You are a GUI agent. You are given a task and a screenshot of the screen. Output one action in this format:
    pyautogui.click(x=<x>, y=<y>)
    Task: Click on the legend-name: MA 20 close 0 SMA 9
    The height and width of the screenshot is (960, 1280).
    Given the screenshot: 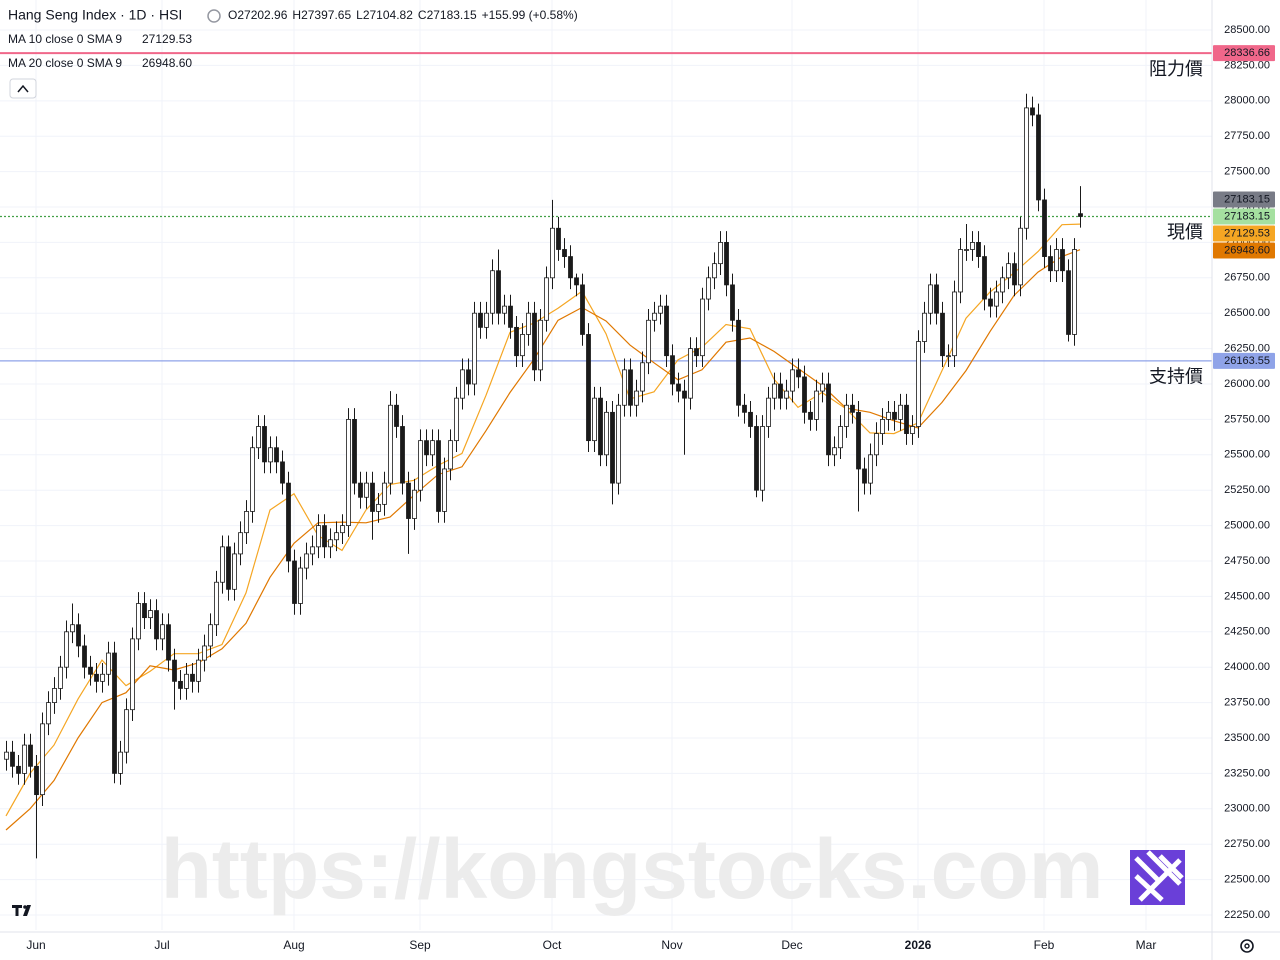 What is the action you would take?
    pyautogui.click(x=65, y=63)
    